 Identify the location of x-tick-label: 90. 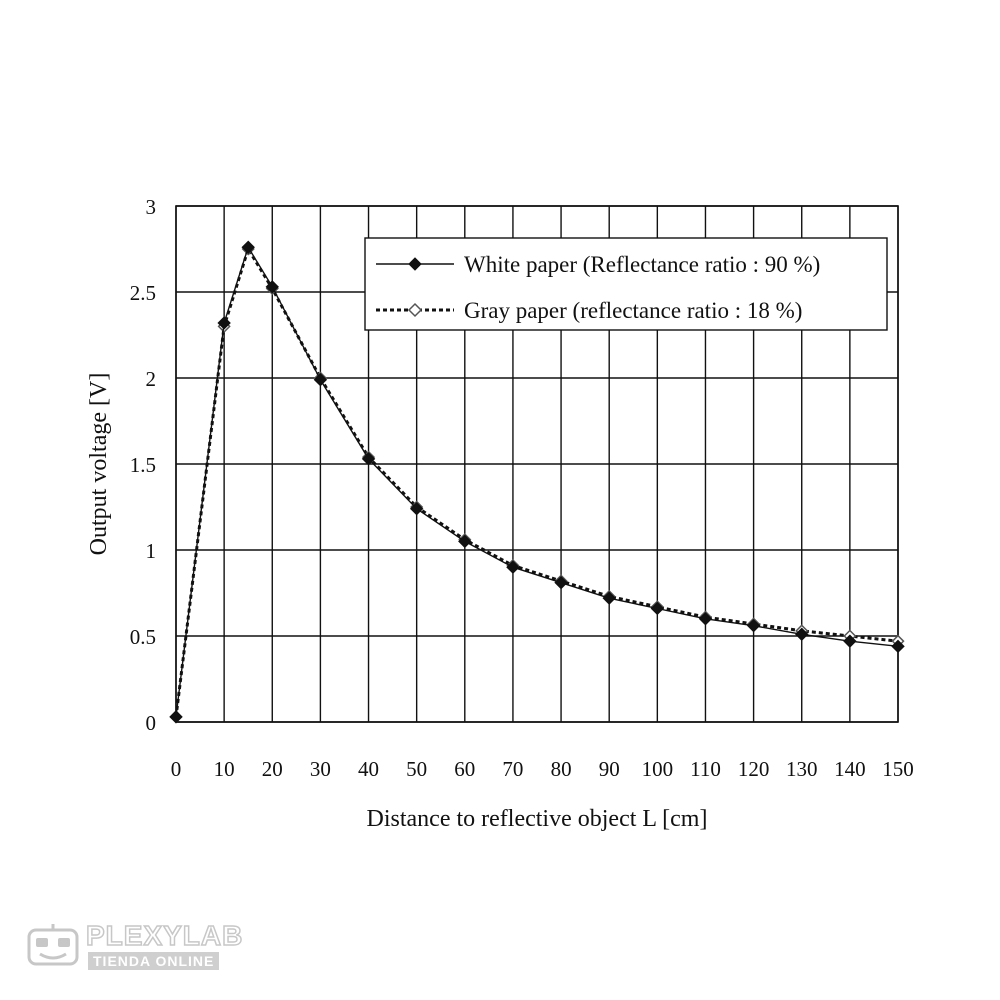
(609, 769).